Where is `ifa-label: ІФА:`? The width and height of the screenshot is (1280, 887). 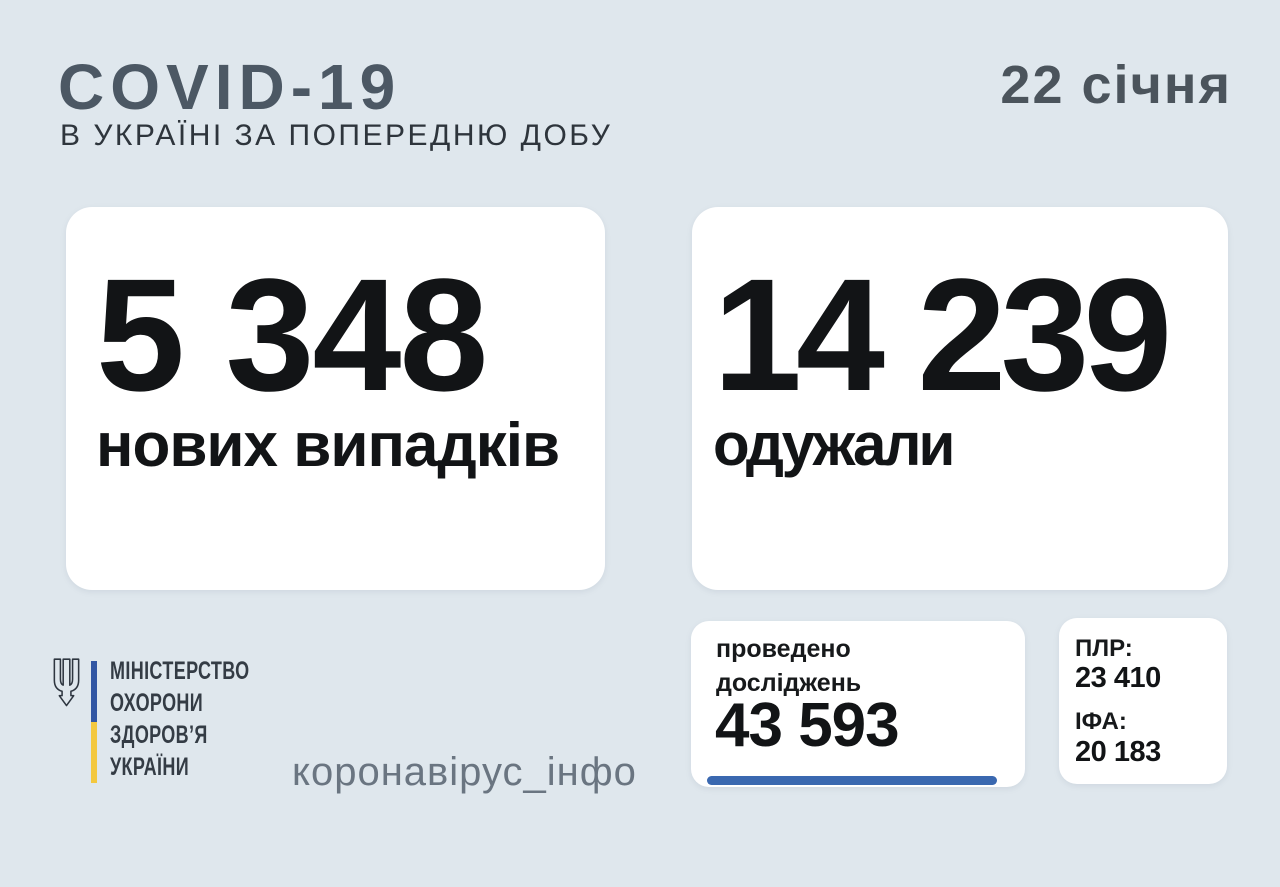 ifa-label: ІФА: is located at coordinates (1101, 721).